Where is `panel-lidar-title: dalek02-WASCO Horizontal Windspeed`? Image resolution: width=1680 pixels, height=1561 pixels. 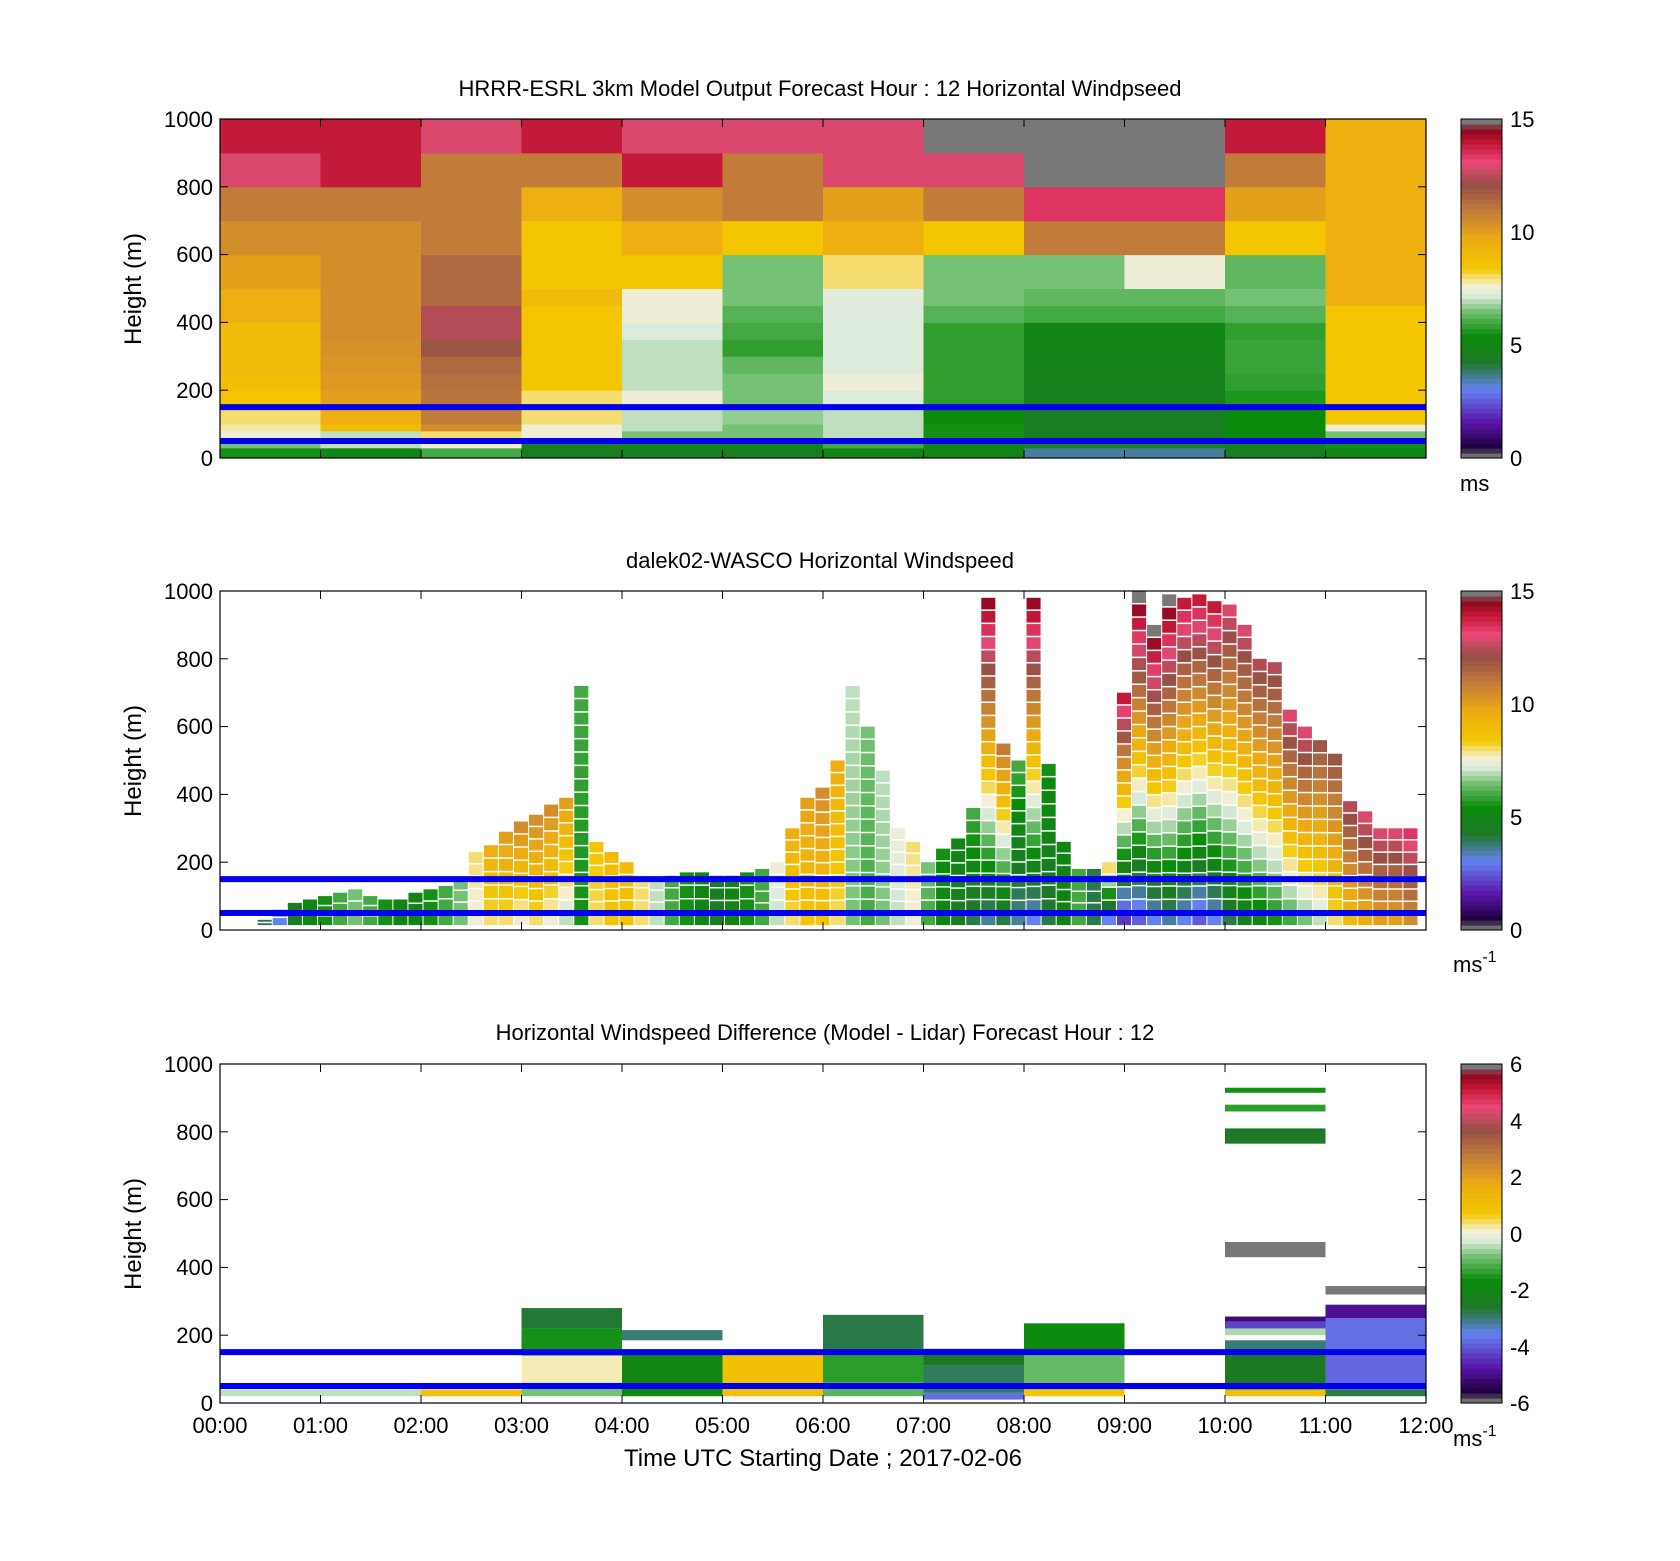 panel-lidar-title: dalek02-WASCO Horizontal Windspeed is located at coordinates (820, 560).